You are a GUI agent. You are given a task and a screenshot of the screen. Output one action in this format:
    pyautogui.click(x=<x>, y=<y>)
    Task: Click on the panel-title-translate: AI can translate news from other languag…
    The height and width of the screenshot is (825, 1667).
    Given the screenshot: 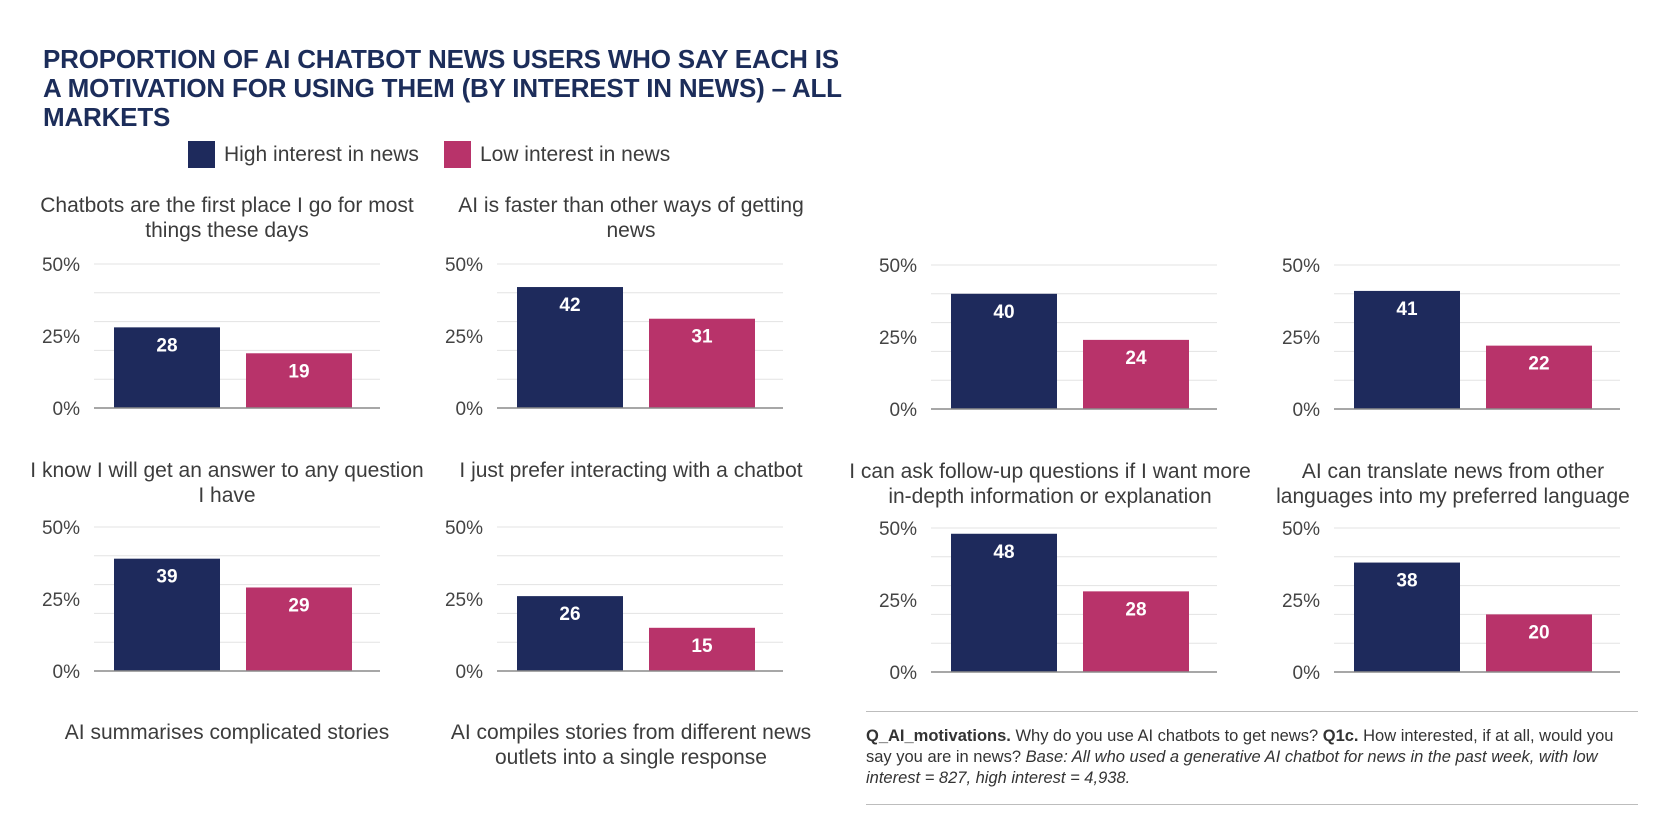 What is the action you would take?
    pyautogui.click(x=1453, y=484)
    